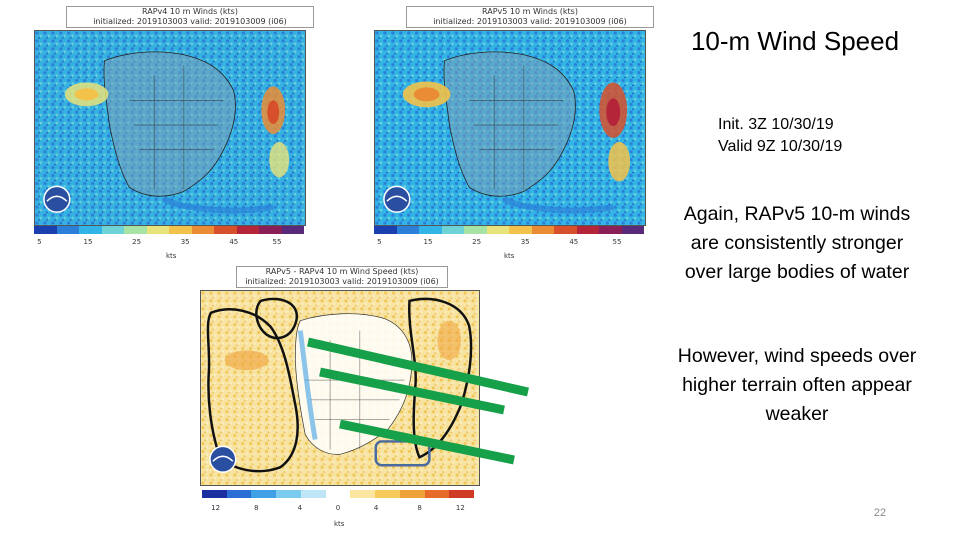 The width and height of the screenshot is (960, 540). What do you see at coordinates (776, 124) in the screenshot?
I see `init-time: Init. 3Z 10/30/19` at bounding box center [776, 124].